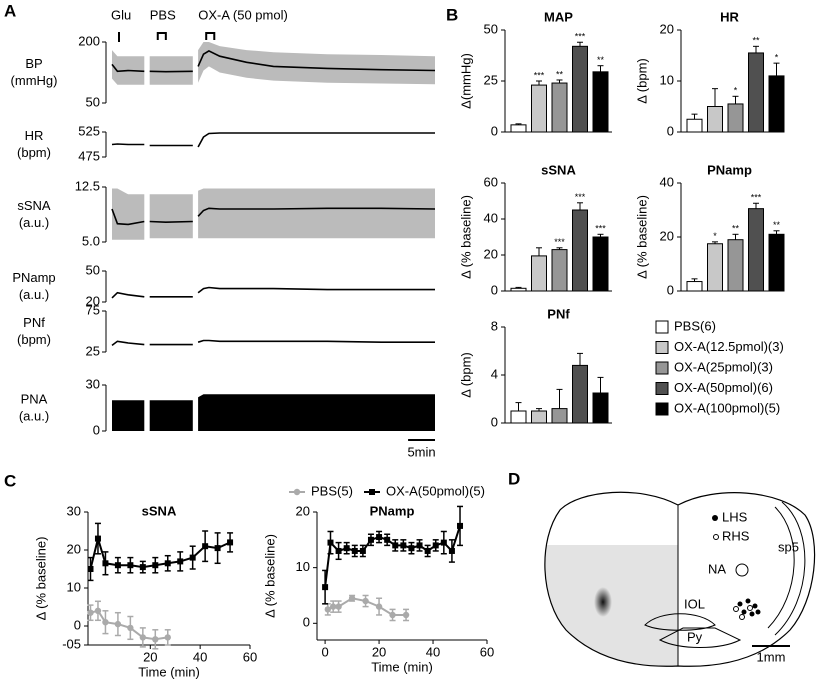  What do you see at coordinates (716, 537) in the screenshot?
I see `rhs-dot` at bounding box center [716, 537].